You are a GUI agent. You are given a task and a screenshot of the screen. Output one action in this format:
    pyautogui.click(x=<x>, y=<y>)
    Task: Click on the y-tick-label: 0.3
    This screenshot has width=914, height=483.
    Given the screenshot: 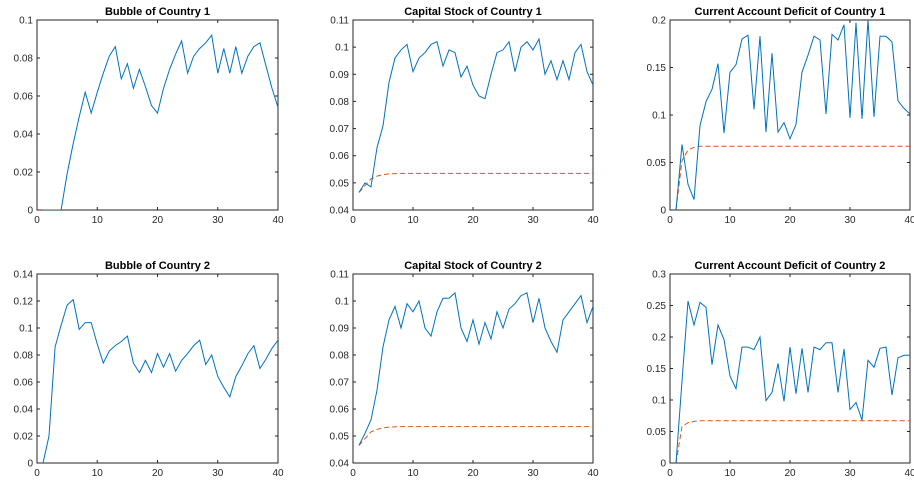 What is the action you would take?
    pyautogui.click(x=659, y=275)
    